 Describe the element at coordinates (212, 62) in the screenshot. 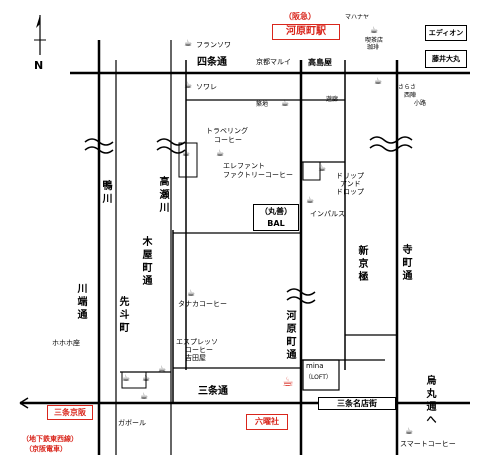

I see `shijo-road-label: 四条通` at that location.